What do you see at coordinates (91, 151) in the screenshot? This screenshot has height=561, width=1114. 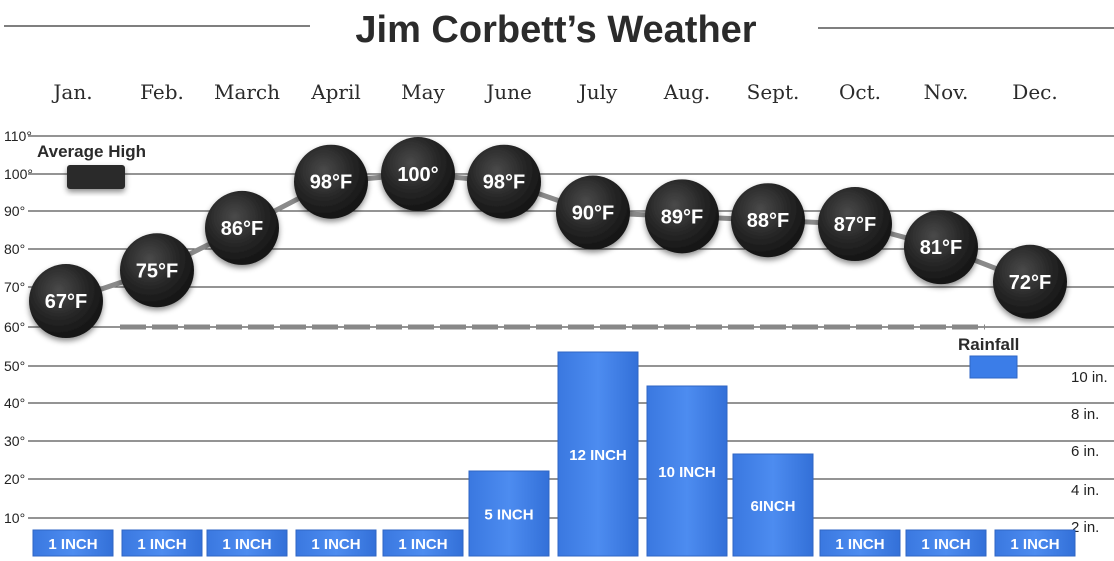 I see `legend-high-label: Average High` at bounding box center [91, 151].